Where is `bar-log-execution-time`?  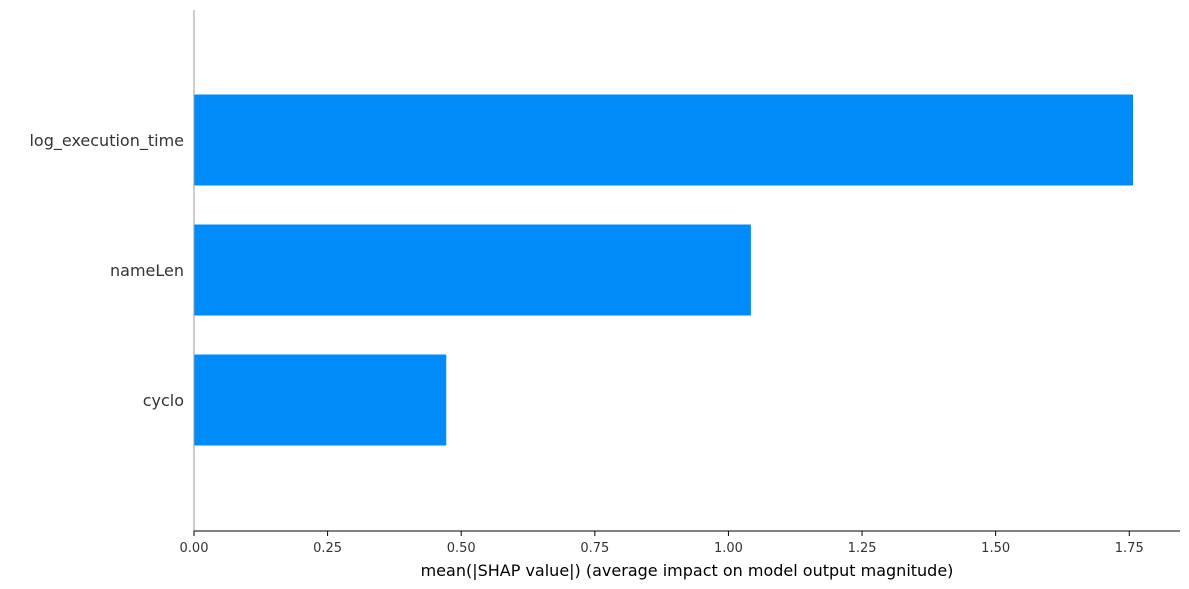 bar-log-execution-time is located at coordinates (663, 140).